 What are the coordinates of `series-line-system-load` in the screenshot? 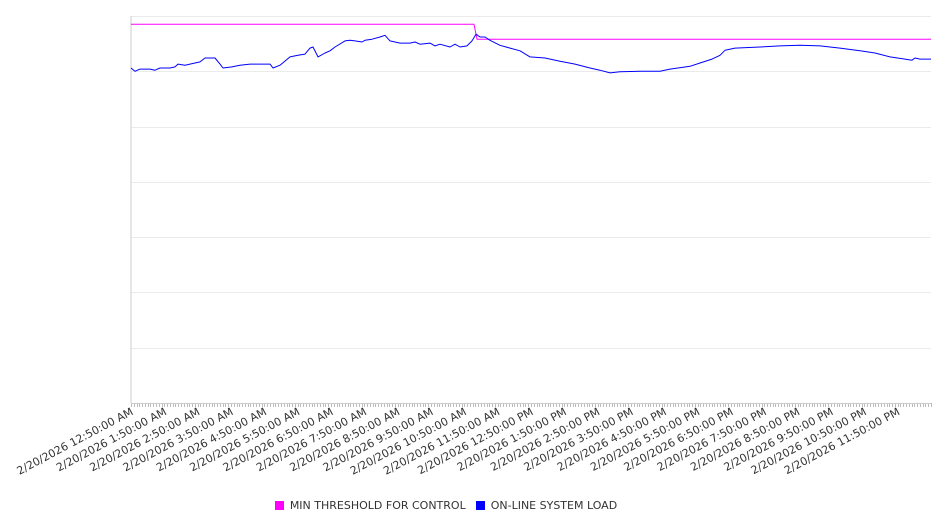 It's located at (530, 53).